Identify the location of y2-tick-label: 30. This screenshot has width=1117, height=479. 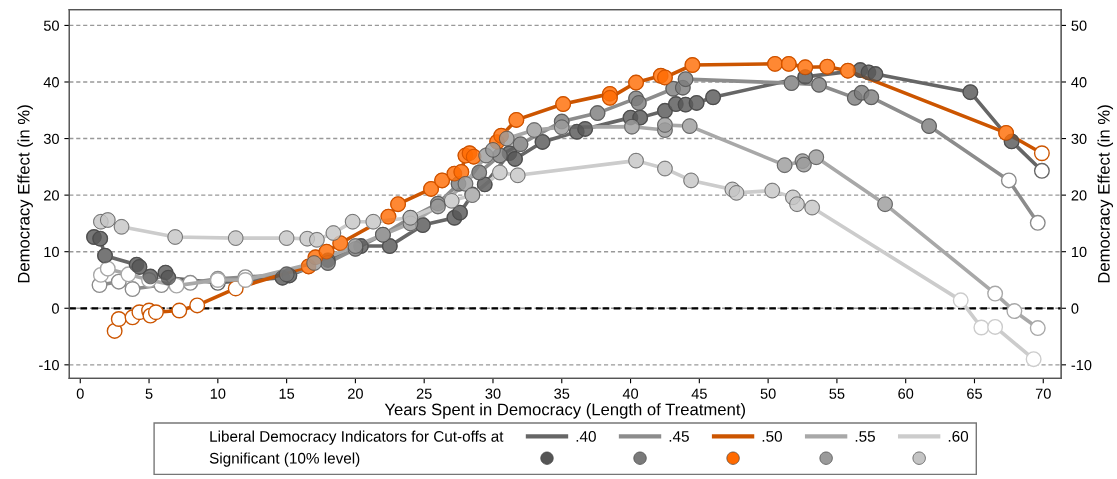
(1079, 138).